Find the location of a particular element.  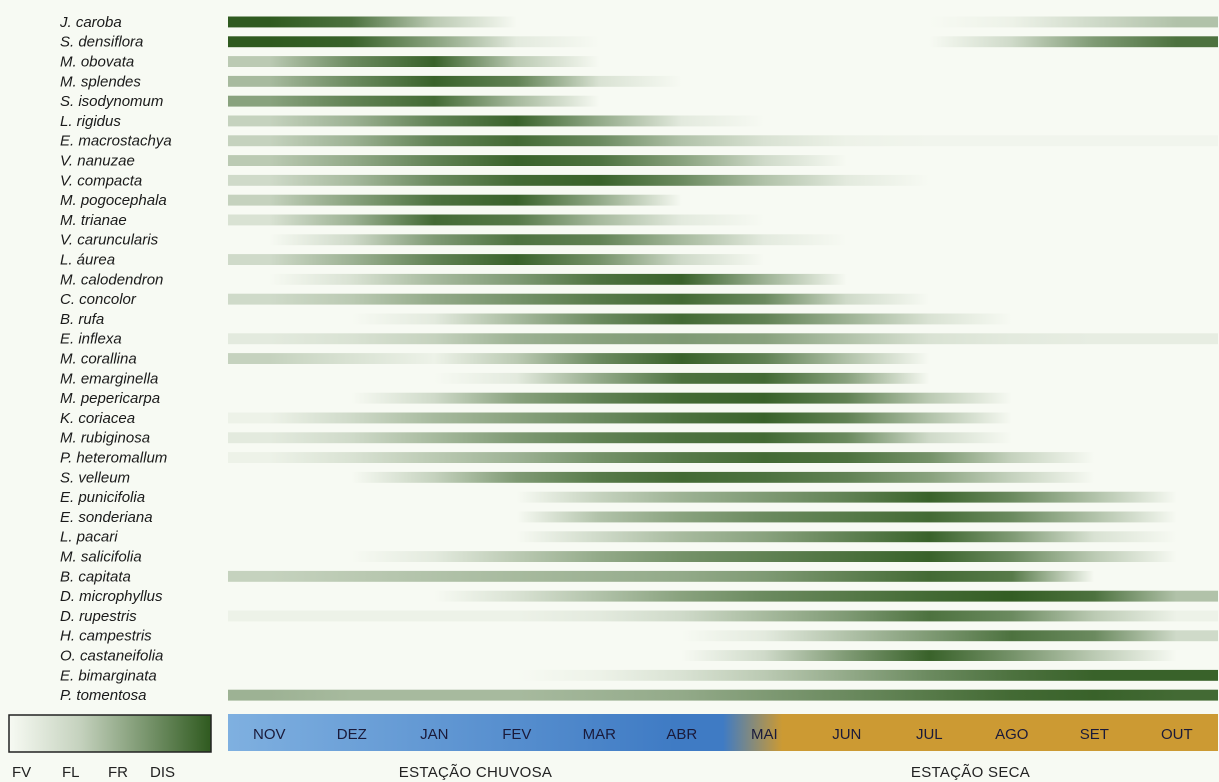

species-label: V. caruncularis is located at coordinates (109, 240).